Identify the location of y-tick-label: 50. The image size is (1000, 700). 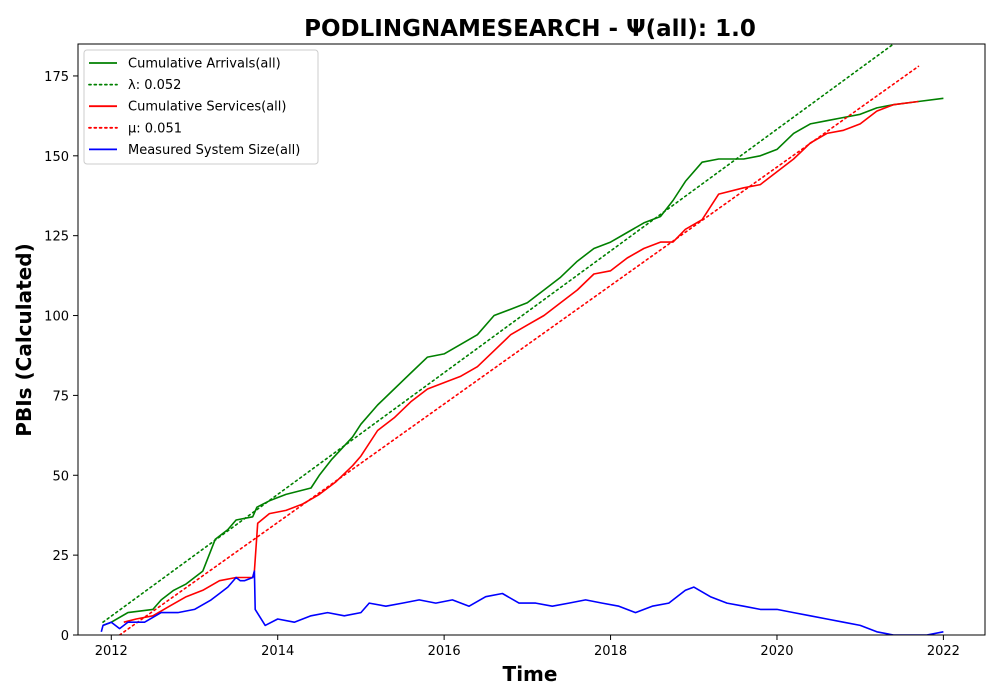
(60, 476).